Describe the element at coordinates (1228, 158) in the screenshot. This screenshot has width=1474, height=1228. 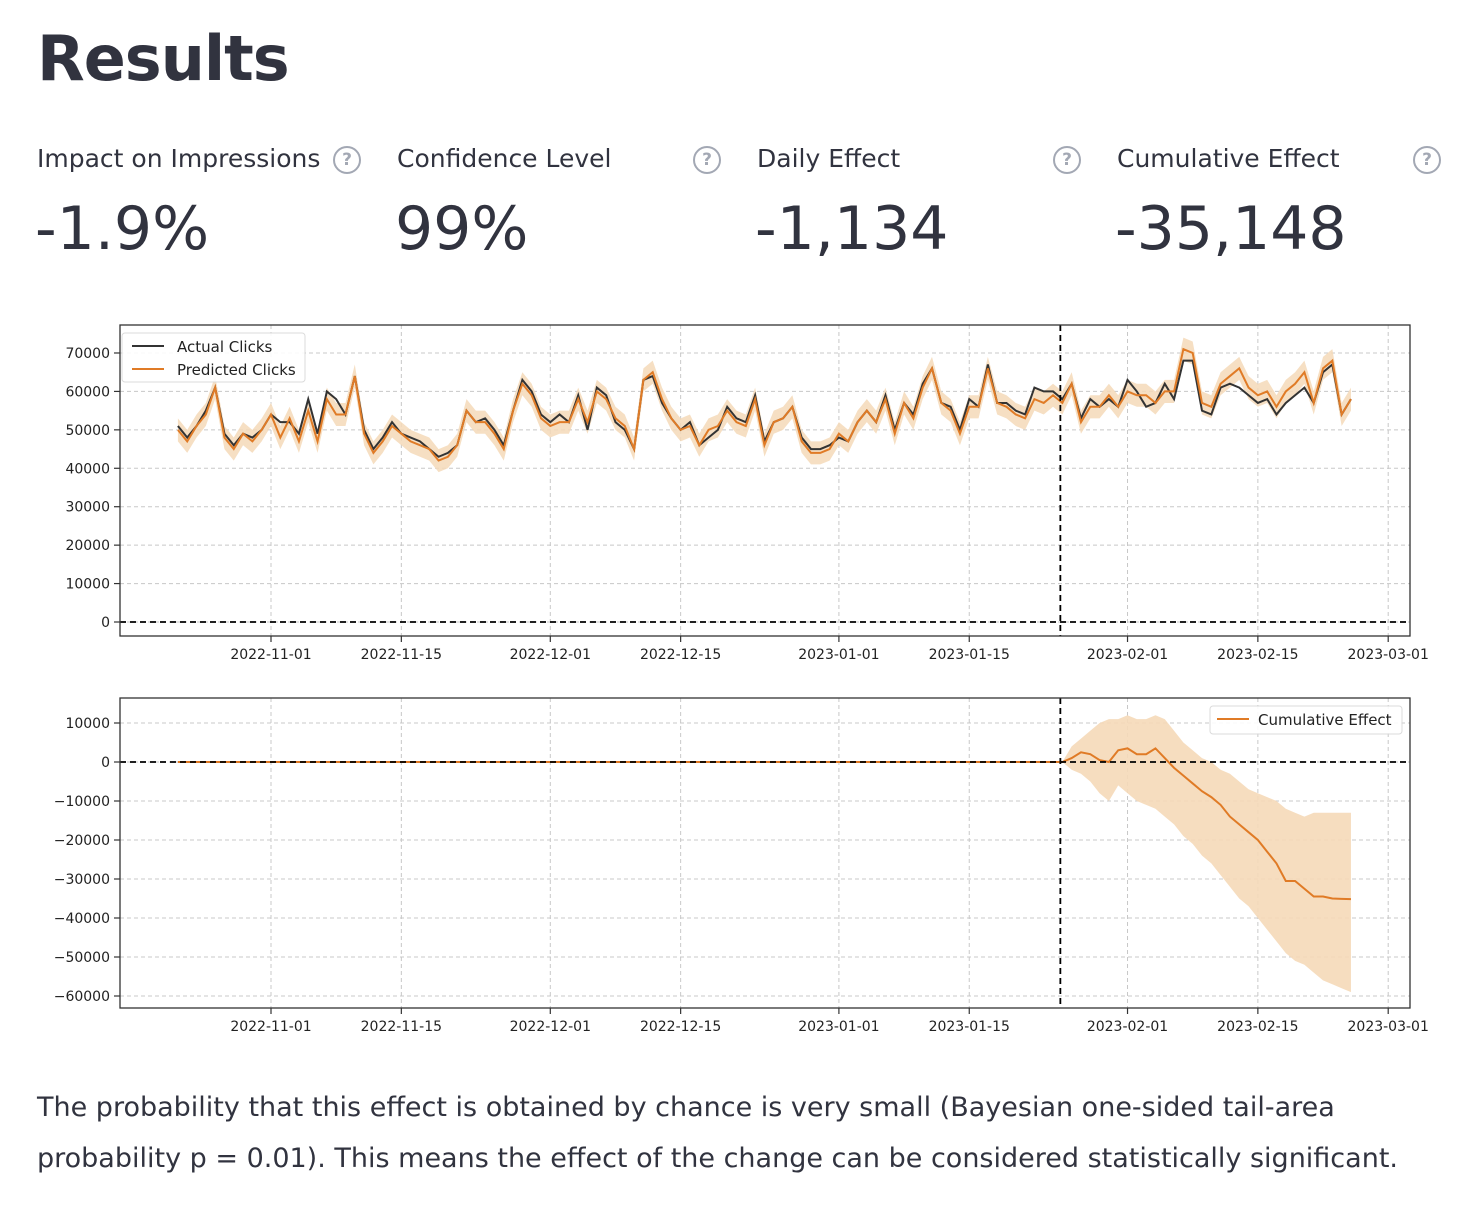
I see `metric-label: Cumulative Effect` at that location.